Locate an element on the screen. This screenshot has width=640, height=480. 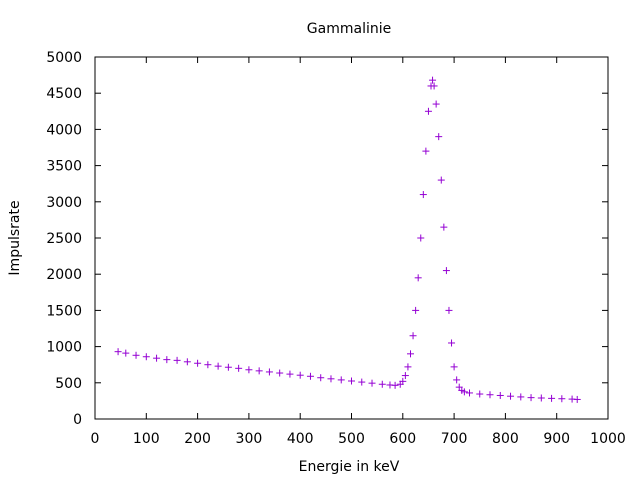
x-tick-label: 700 is located at coordinates (454, 439).